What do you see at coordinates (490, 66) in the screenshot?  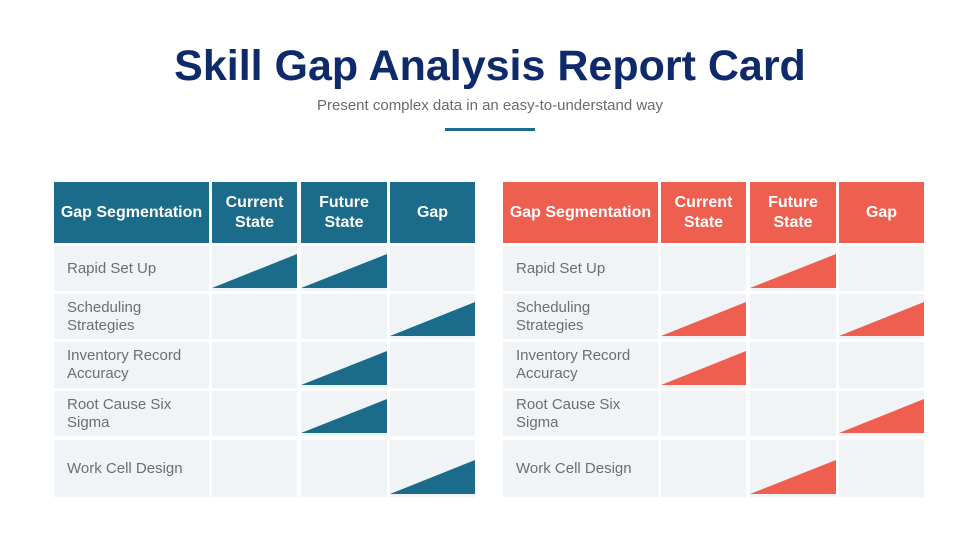 I see `page-title: Skill Gap Analysis Report Card` at bounding box center [490, 66].